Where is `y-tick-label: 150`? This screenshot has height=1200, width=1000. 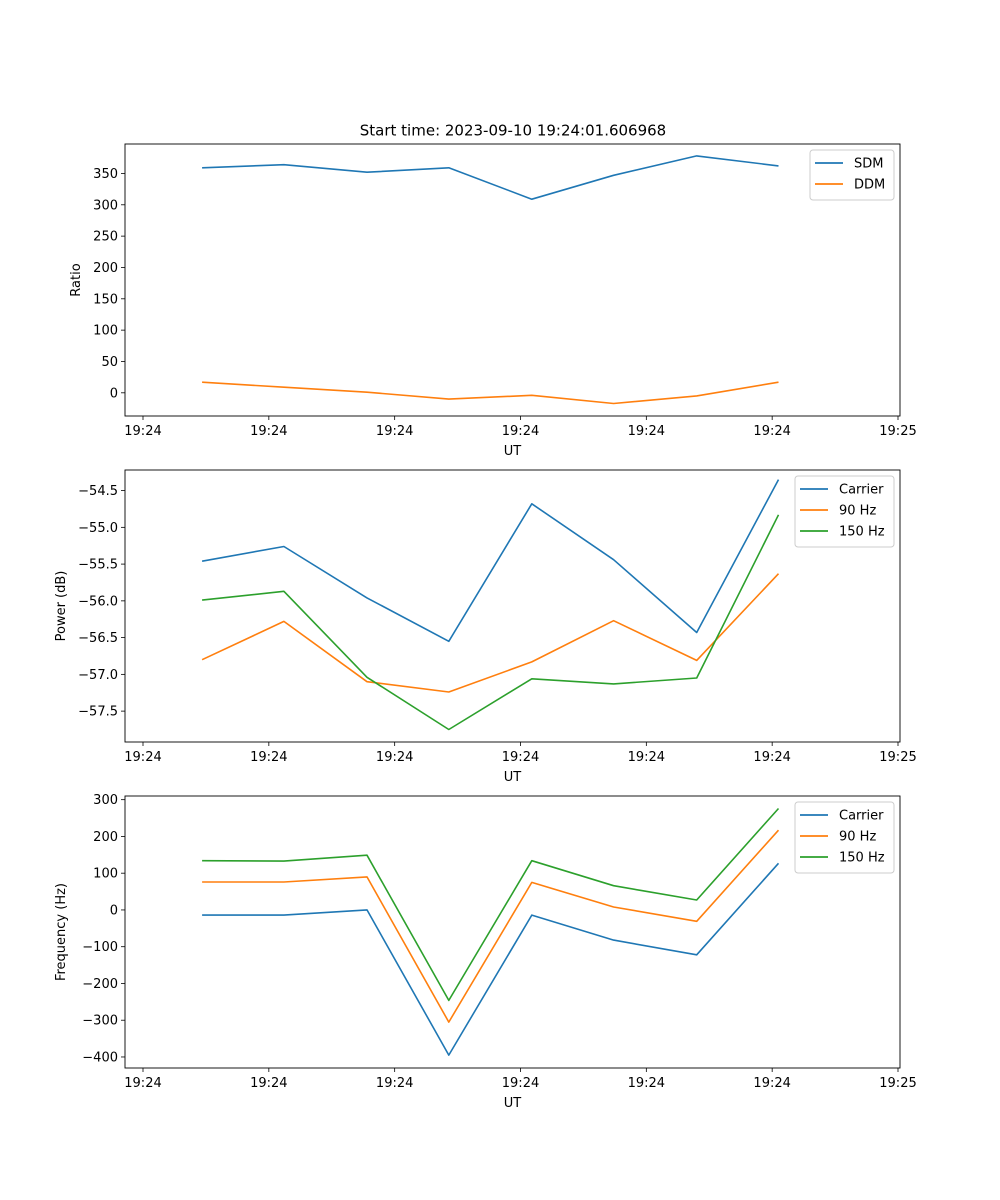 y-tick-label: 150 is located at coordinates (105, 299).